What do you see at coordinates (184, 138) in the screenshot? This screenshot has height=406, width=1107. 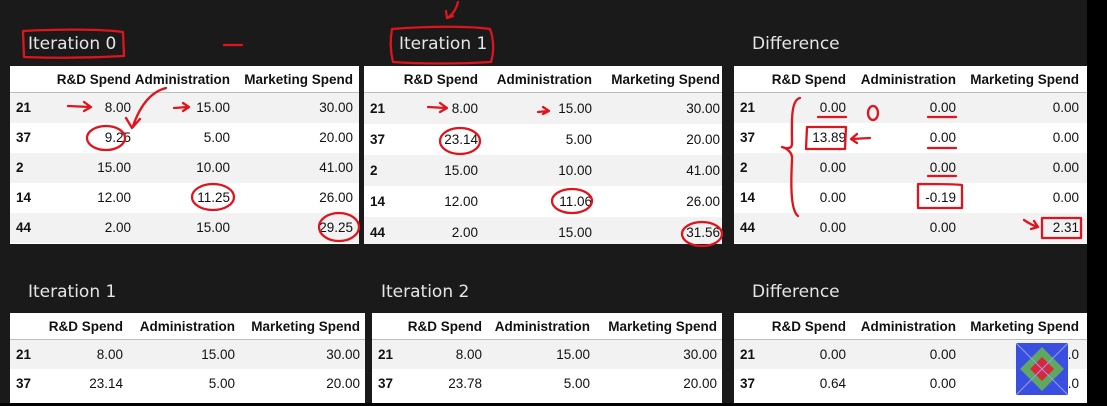 I see `table-row: 37 9.25 5.00 20.00` at bounding box center [184, 138].